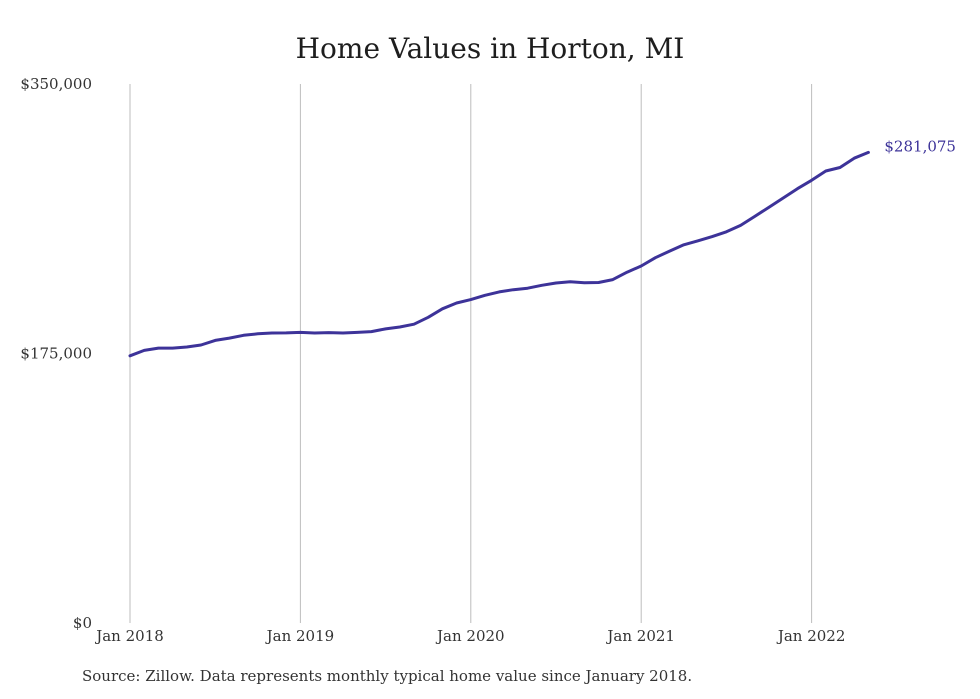 This screenshot has height=699, width=980. I want to click on x-axis-ticks: Jan 2018 Jan 2019 Jan 2020 Jan 2021 Jan 2022, so click(469, 636).